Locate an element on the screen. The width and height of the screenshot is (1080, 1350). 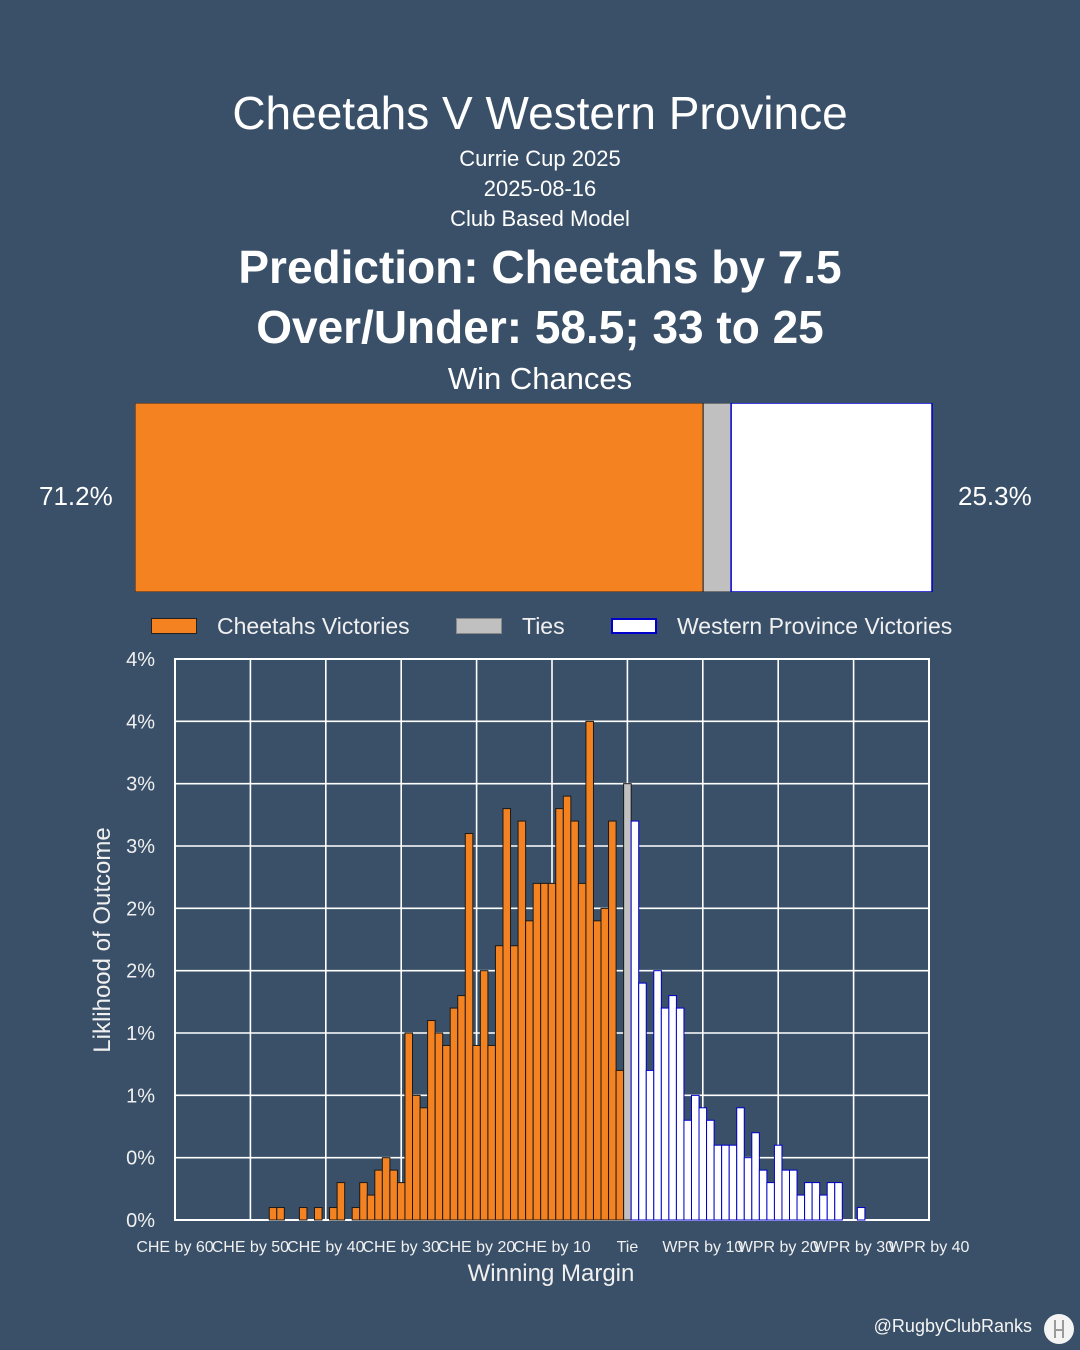
legend-item-away: Western Province Victories is located at coordinates (781, 626).